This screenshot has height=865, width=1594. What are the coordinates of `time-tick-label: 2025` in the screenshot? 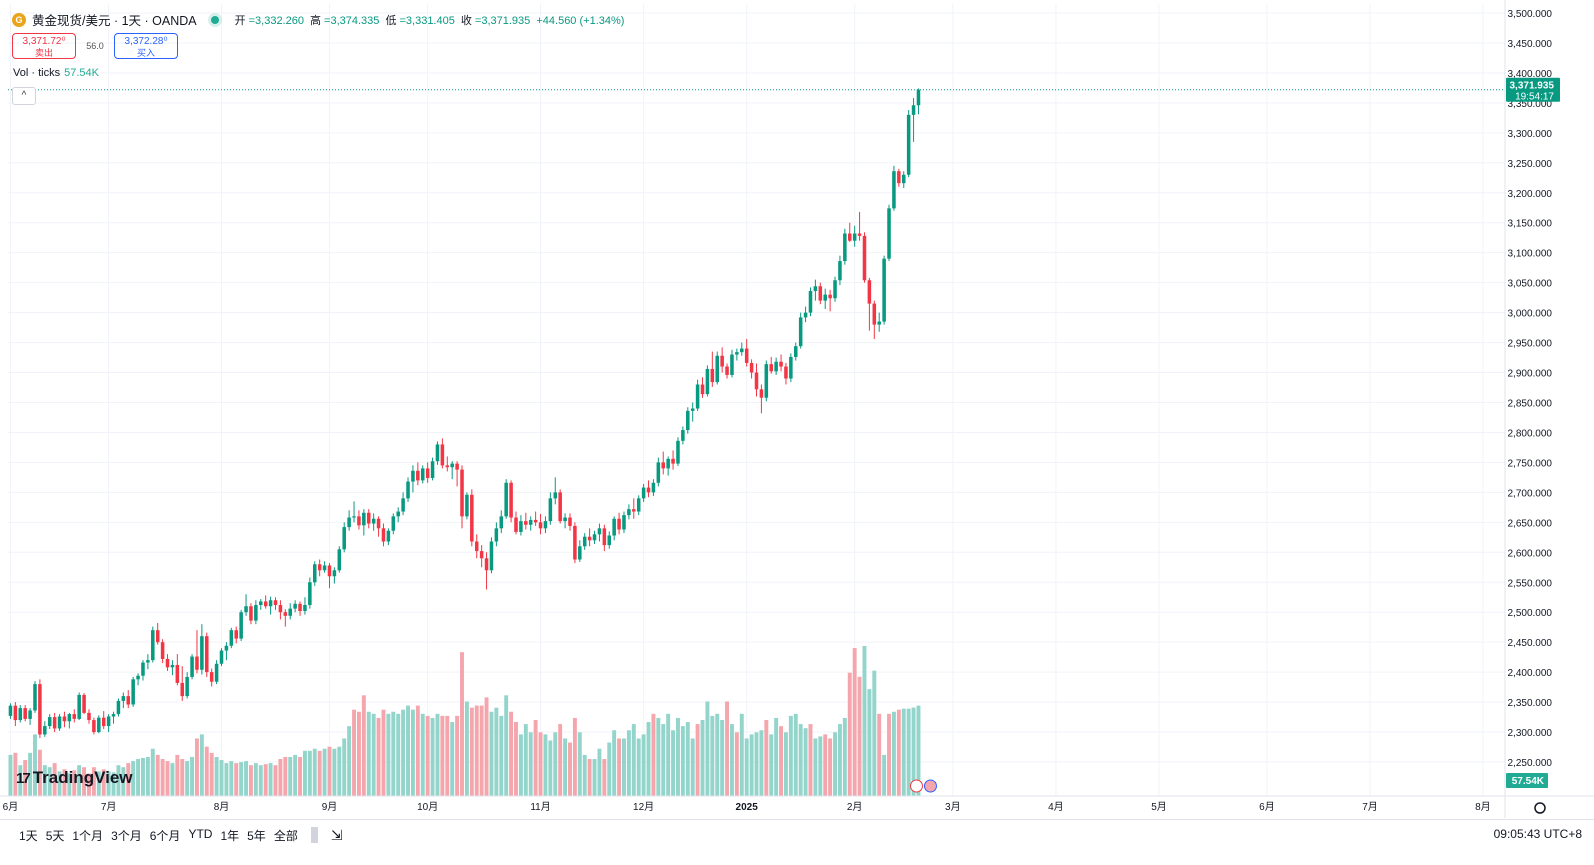 It's located at (747, 807).